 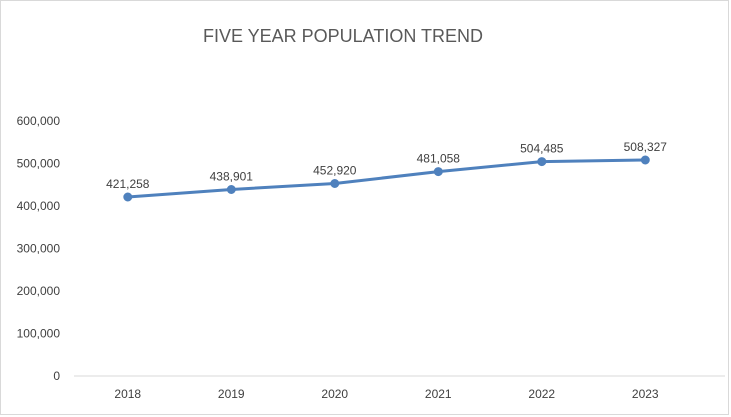 I want to click on y-tick-label: 300,000, so click(x=39, y=249).